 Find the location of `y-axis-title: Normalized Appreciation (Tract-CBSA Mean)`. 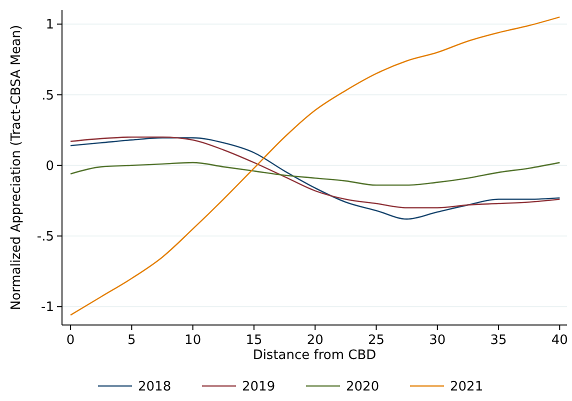

y-axis-title: Normalized Appreciation (Tract-CBSA Mean) is located at coordinates (16, 167).